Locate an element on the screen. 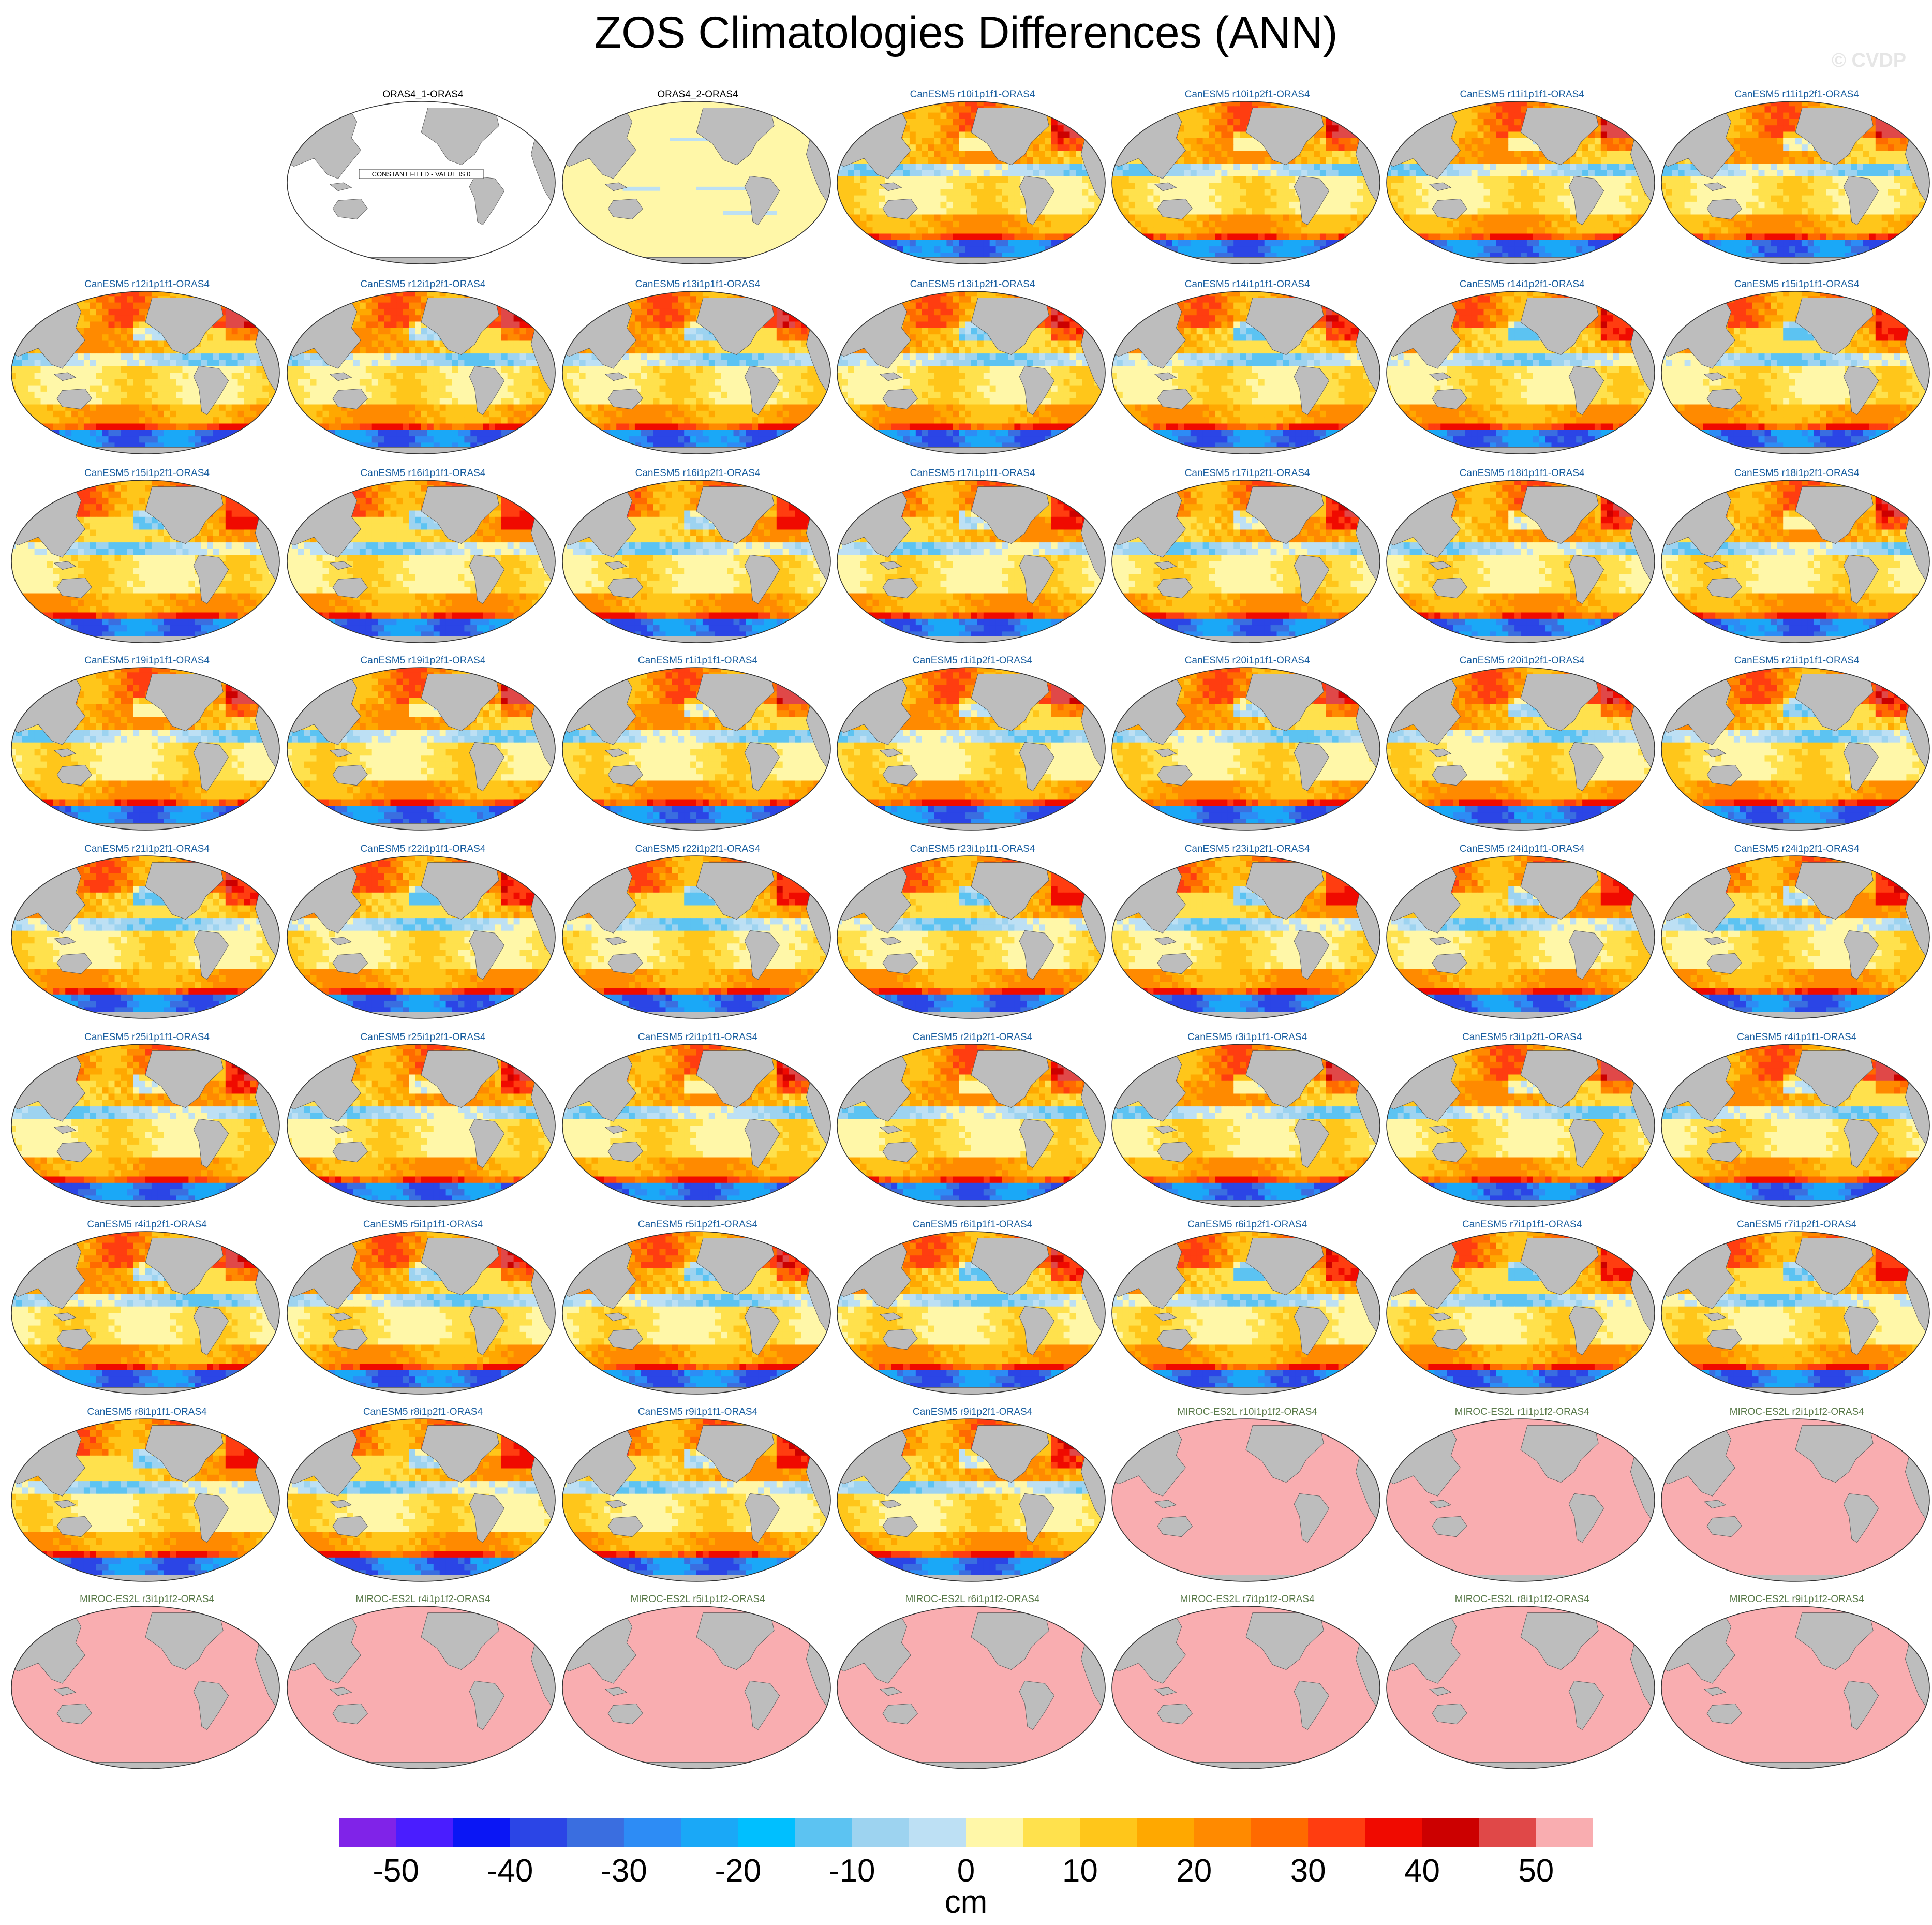 This screenshot has height=1925, width=1932. map-panel: CanESM5 r12i1p1f1-ORAS4 is located at coordinates (147, 371).